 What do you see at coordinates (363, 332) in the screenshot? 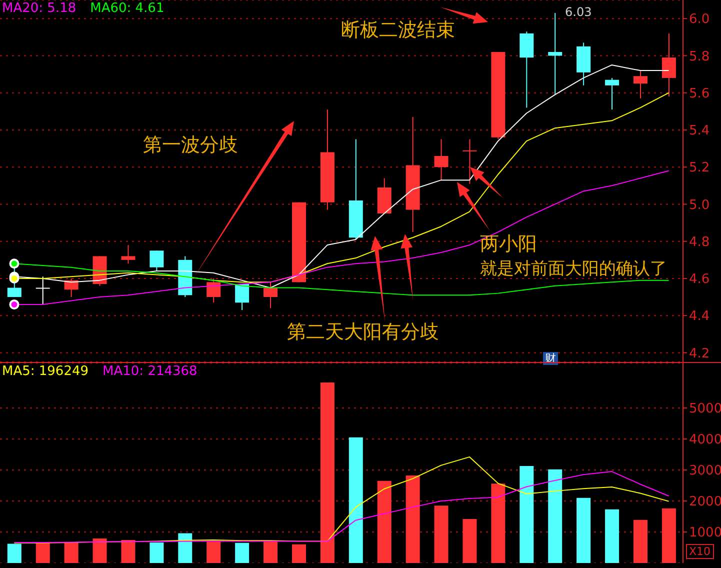
I see `annotation: 第二天大阳有分歧` at bounding box center [363, 332].